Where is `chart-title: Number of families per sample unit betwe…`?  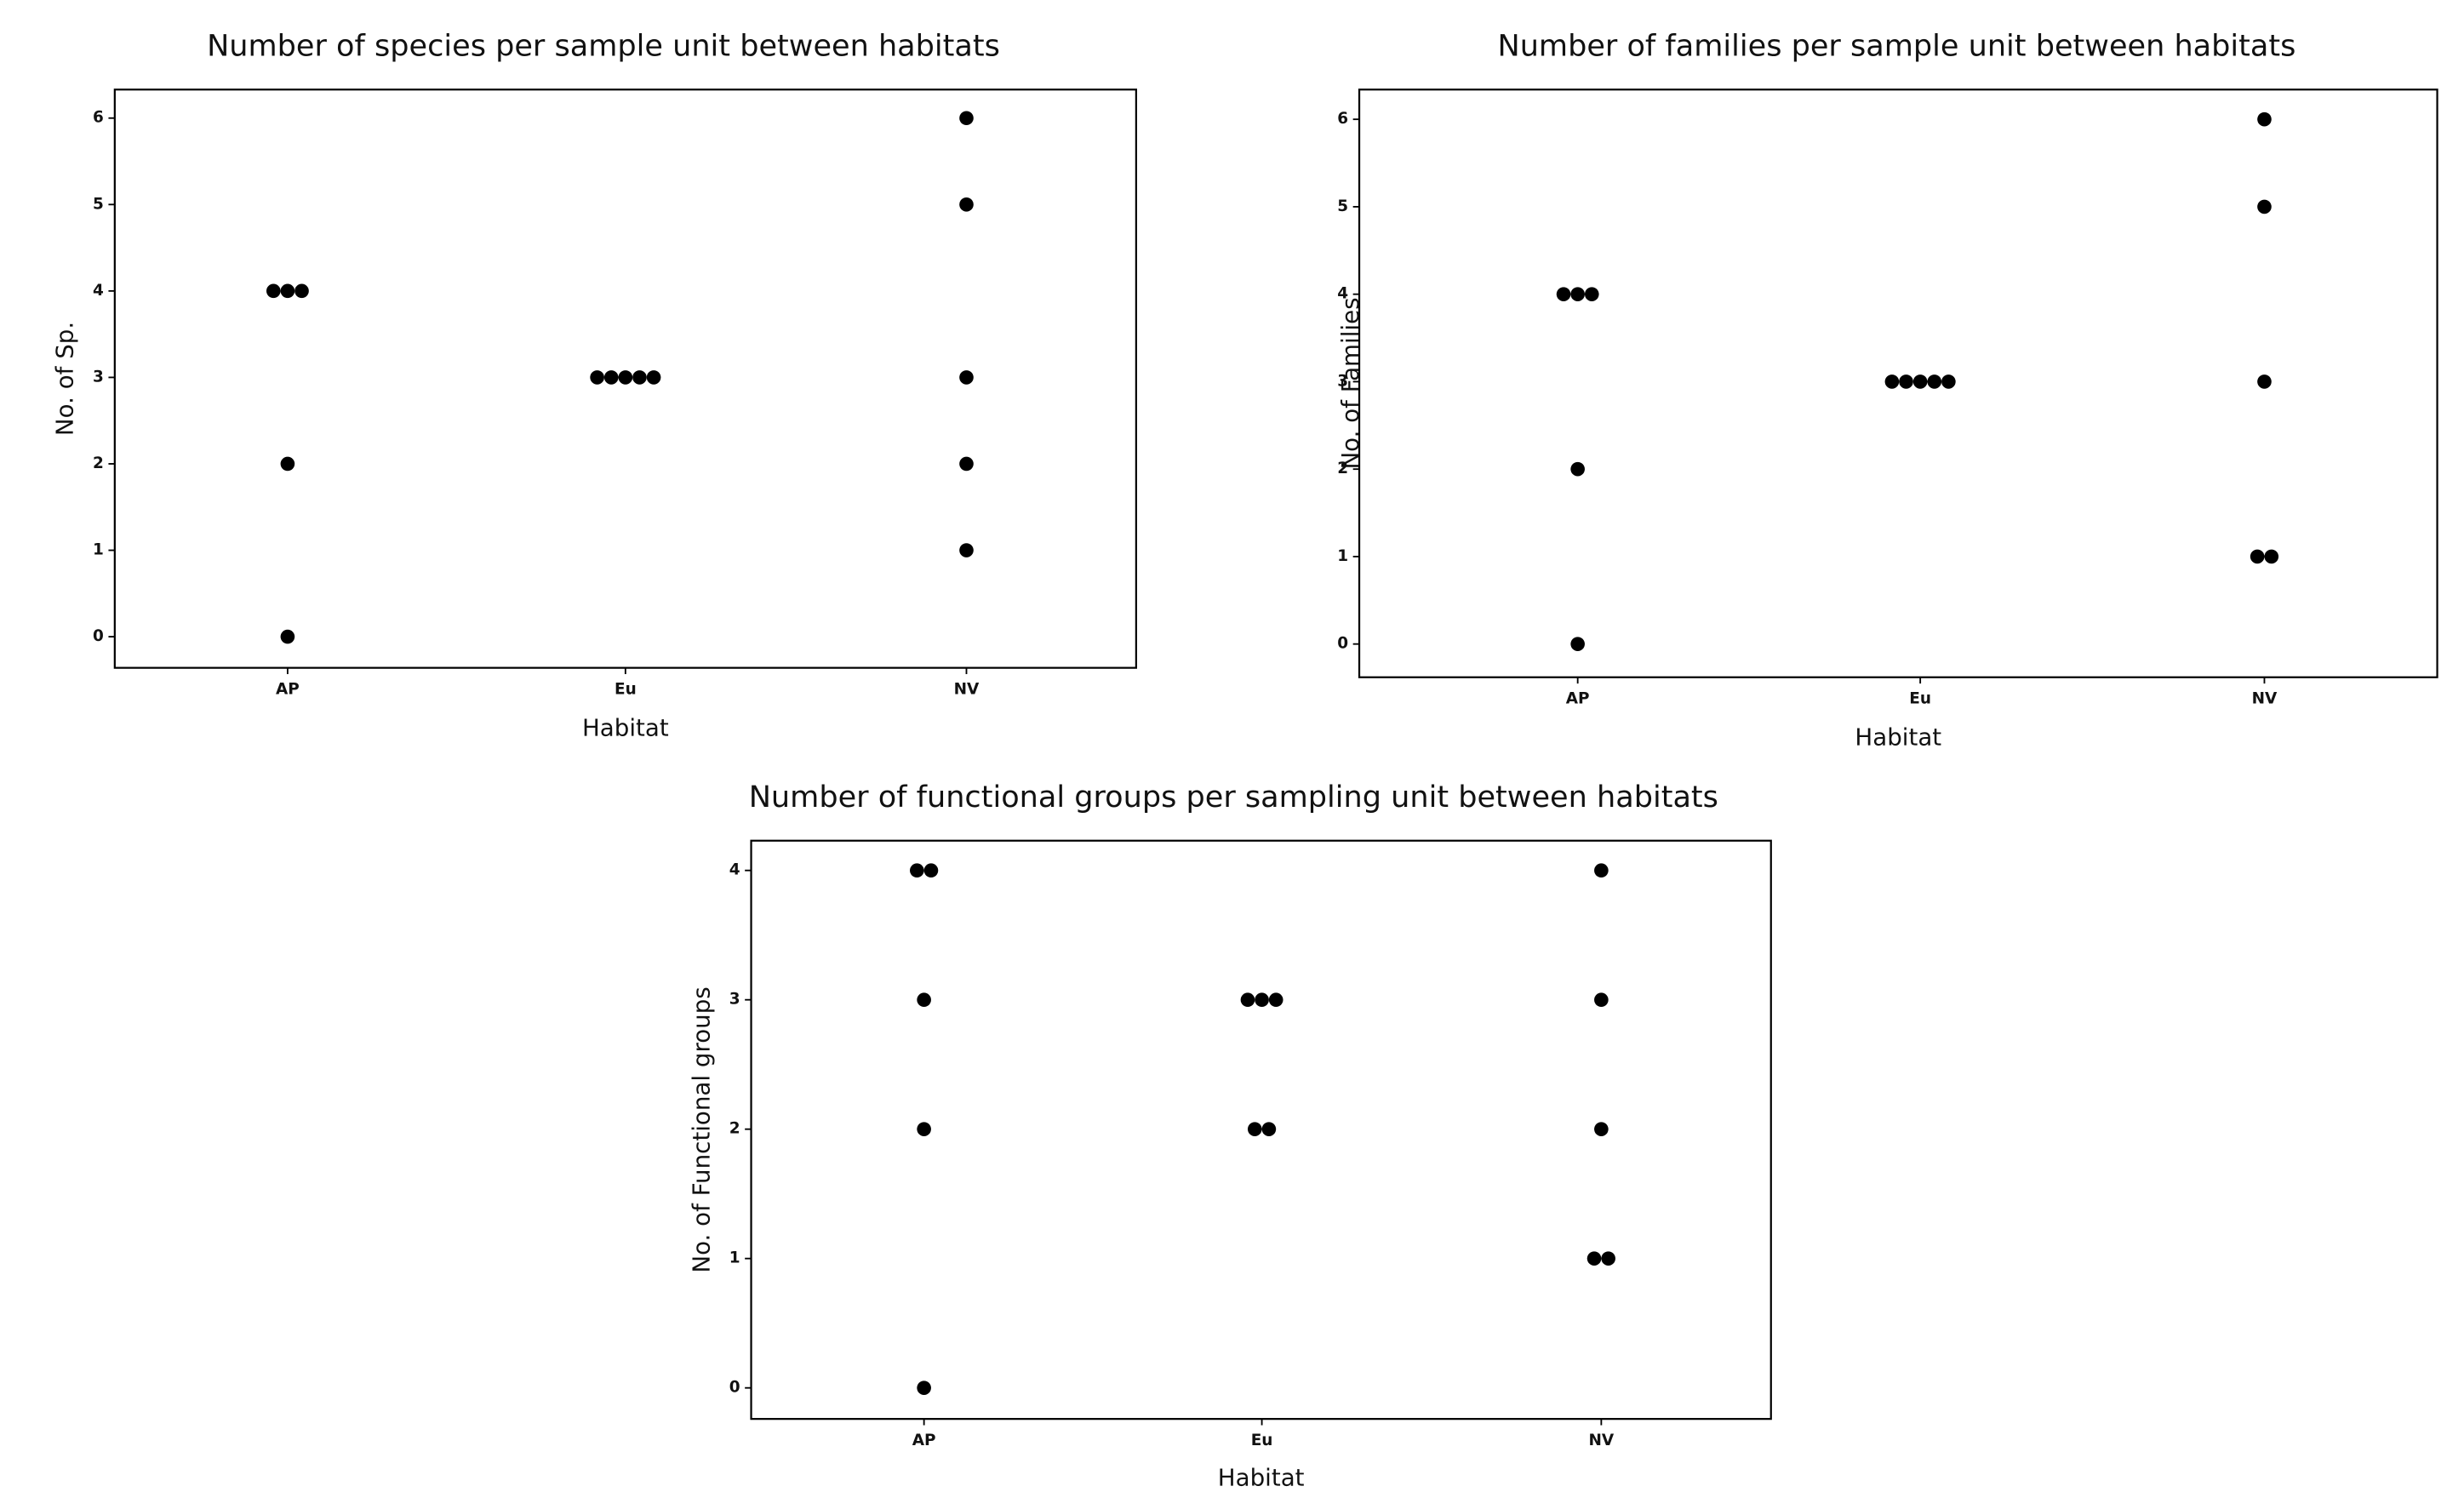
chart-title: Number of families per sample unit betwe… is located at coordinates (1896, 45).